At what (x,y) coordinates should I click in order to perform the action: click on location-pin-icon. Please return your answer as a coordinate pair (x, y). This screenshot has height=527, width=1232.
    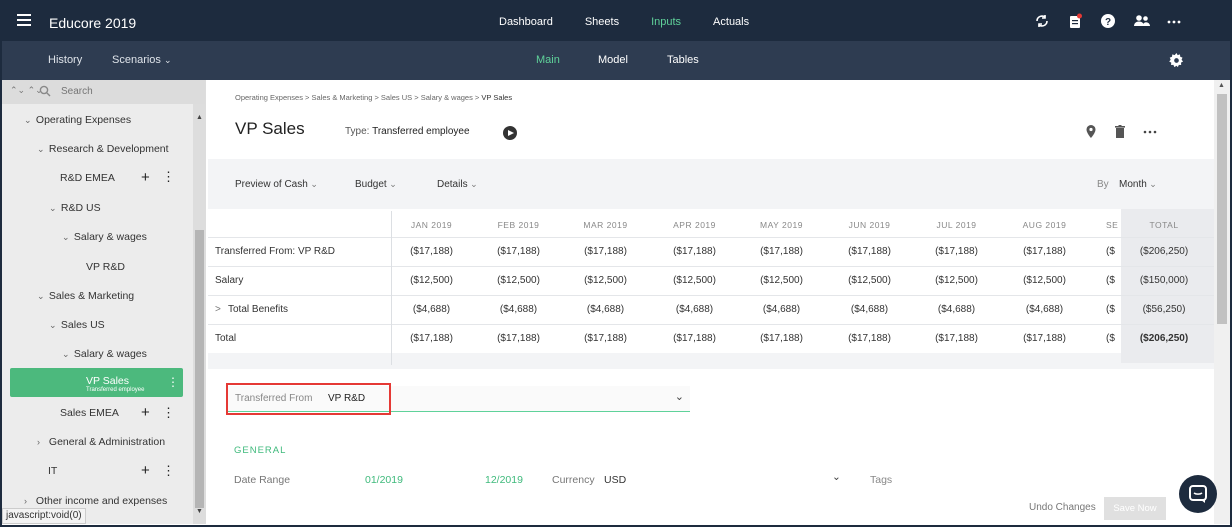
    Looking at the image, I should click on (1092, 132).